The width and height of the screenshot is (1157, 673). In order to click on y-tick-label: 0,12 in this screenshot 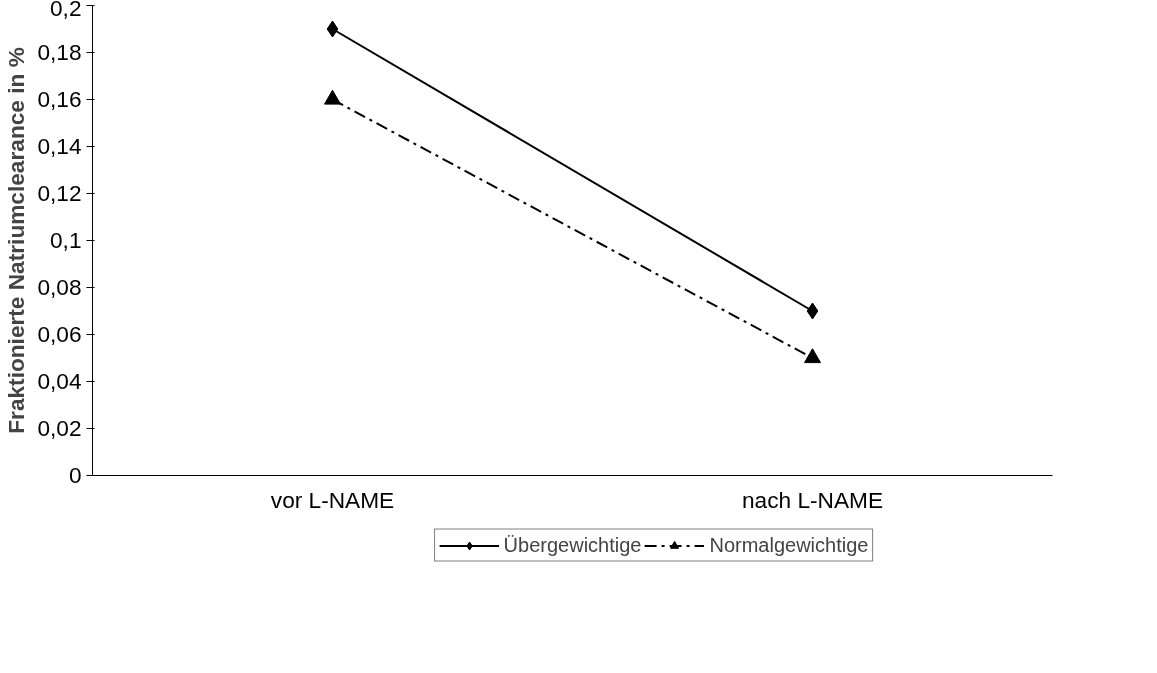, I will do `click(59, 193)`.